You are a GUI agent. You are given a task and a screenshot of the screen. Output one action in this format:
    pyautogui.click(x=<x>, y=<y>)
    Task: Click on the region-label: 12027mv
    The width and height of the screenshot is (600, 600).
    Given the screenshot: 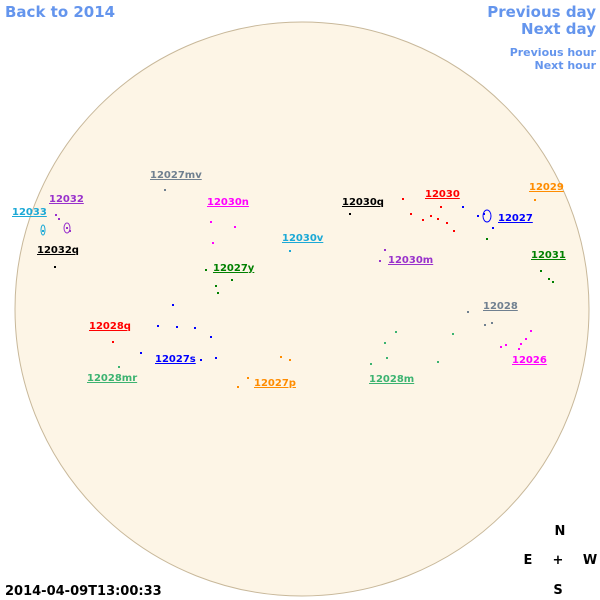 What is the action you would take?
    pyautogui.click(x=176, y=175)
    